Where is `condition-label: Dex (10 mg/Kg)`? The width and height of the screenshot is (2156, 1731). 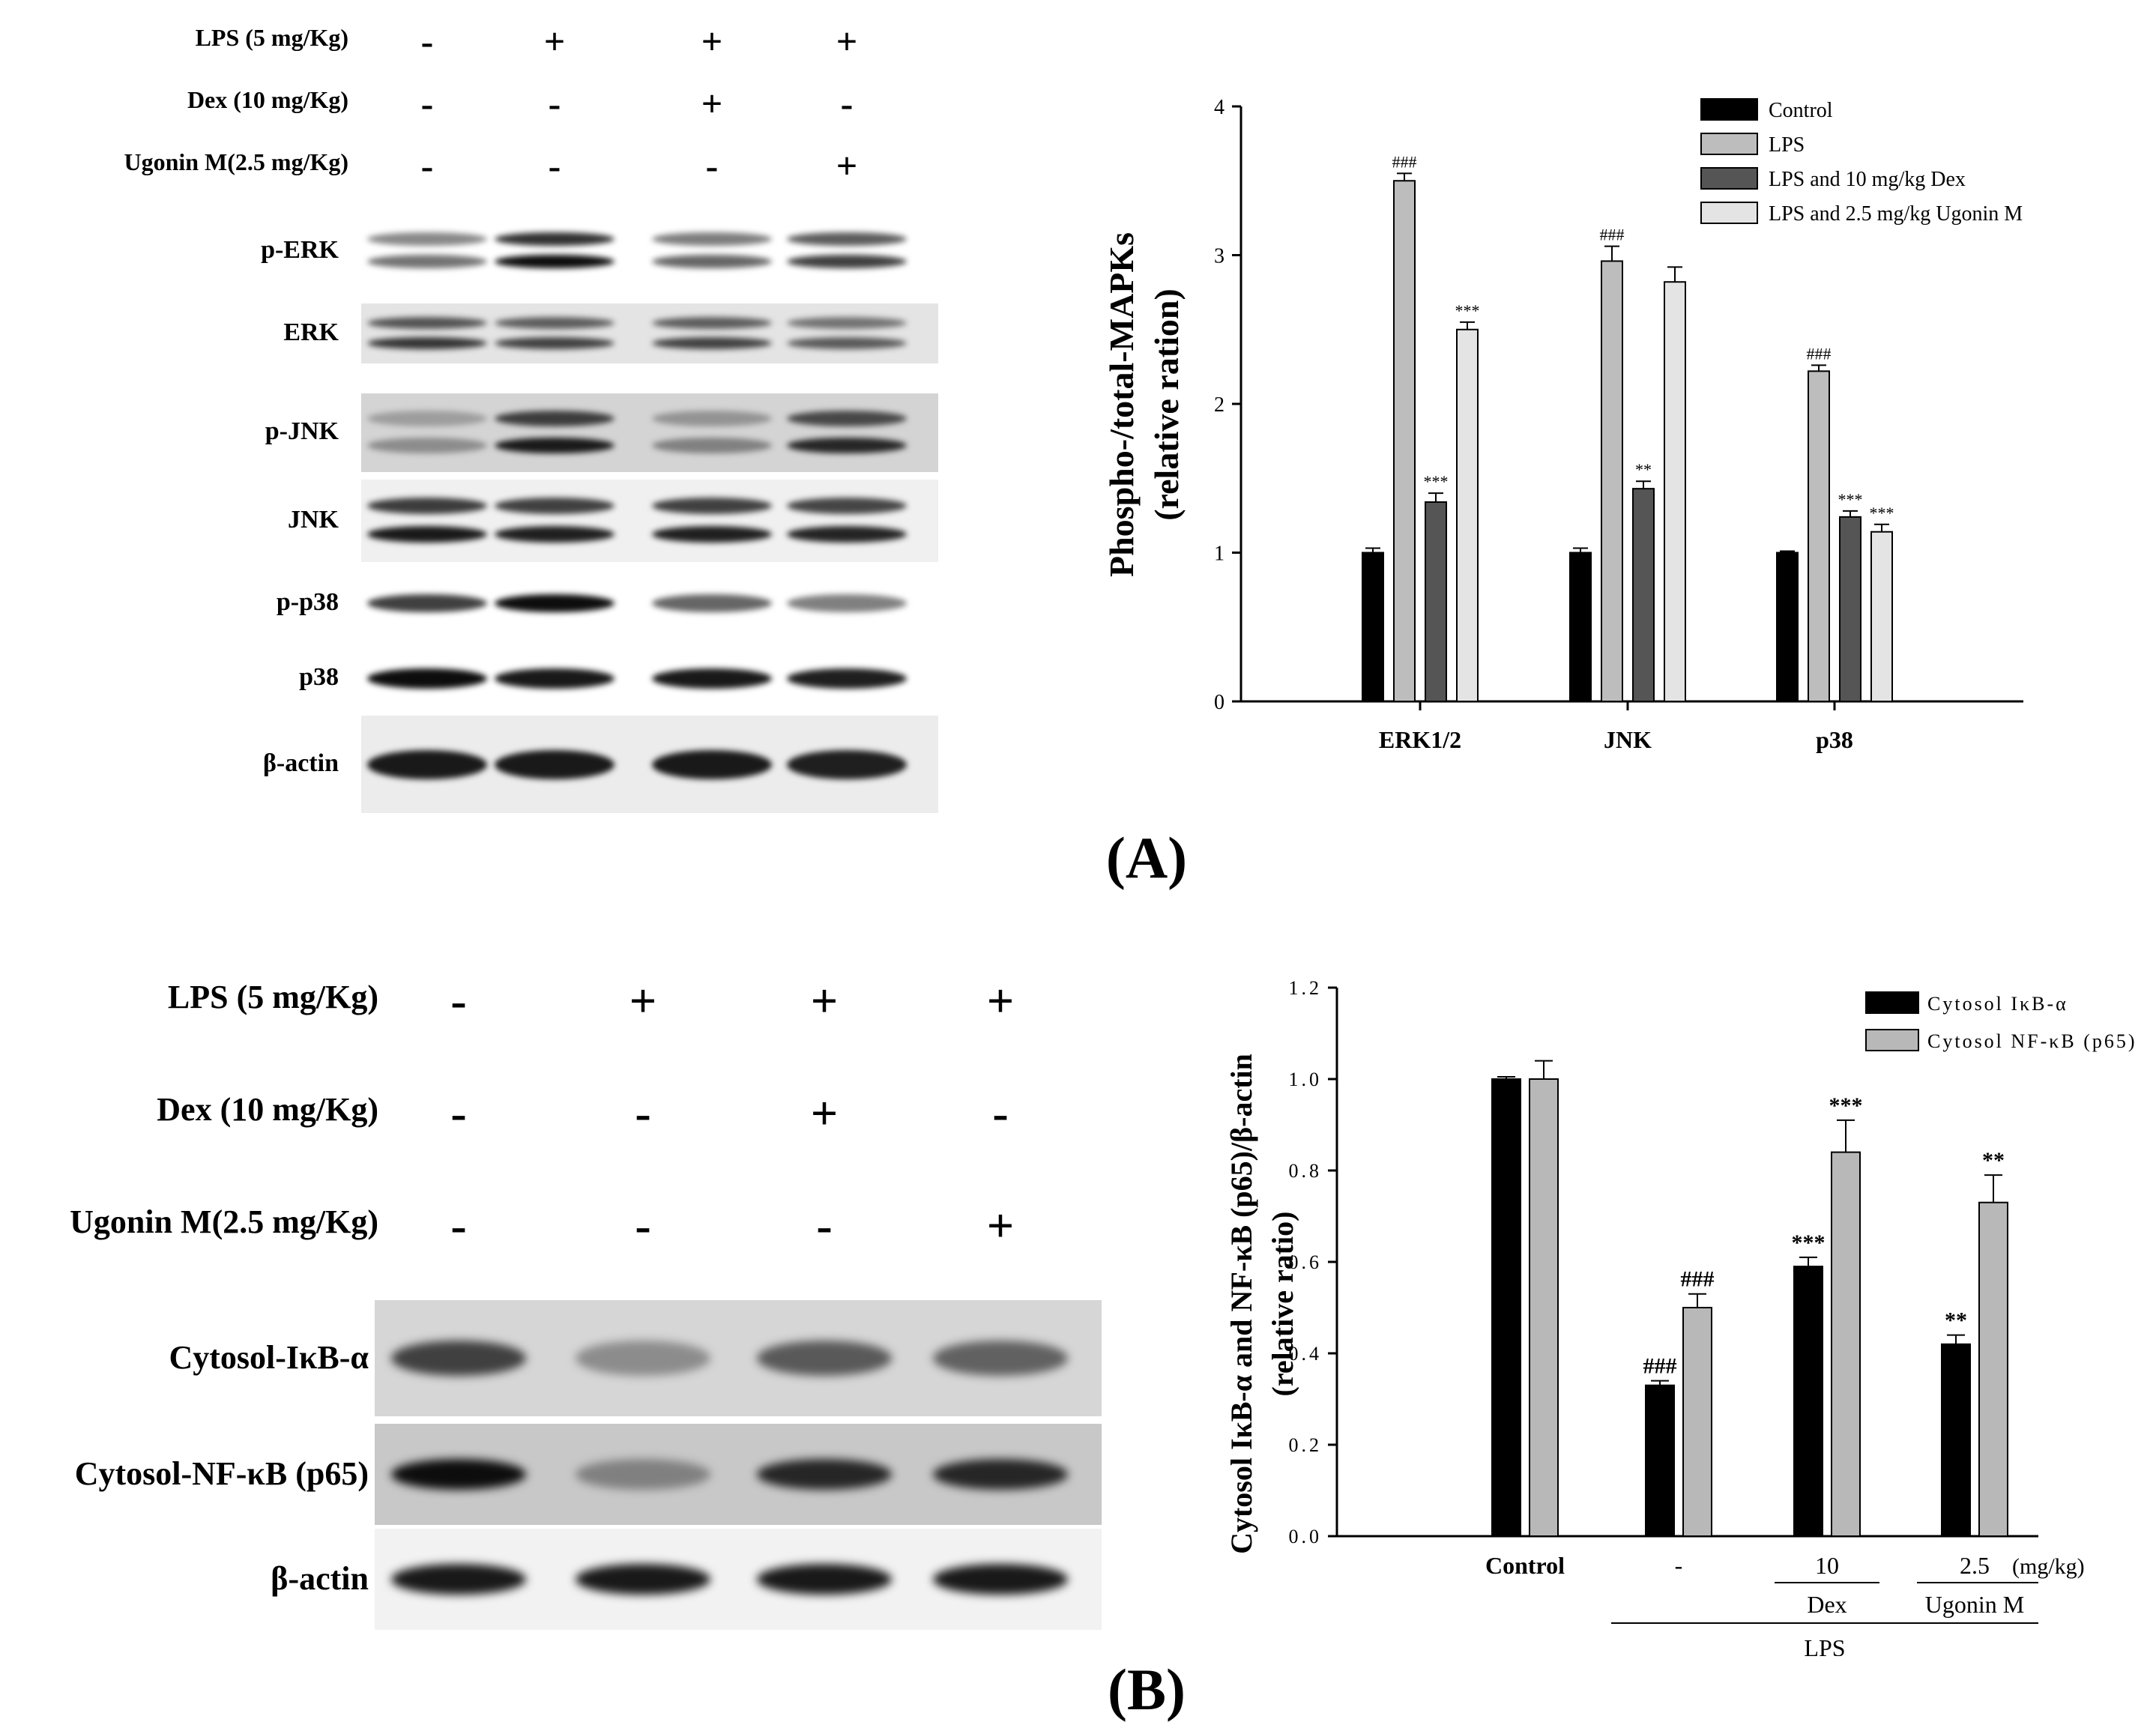 condition-label: Dex (10 mg/Kg) is located at coordinates (267, 1109).